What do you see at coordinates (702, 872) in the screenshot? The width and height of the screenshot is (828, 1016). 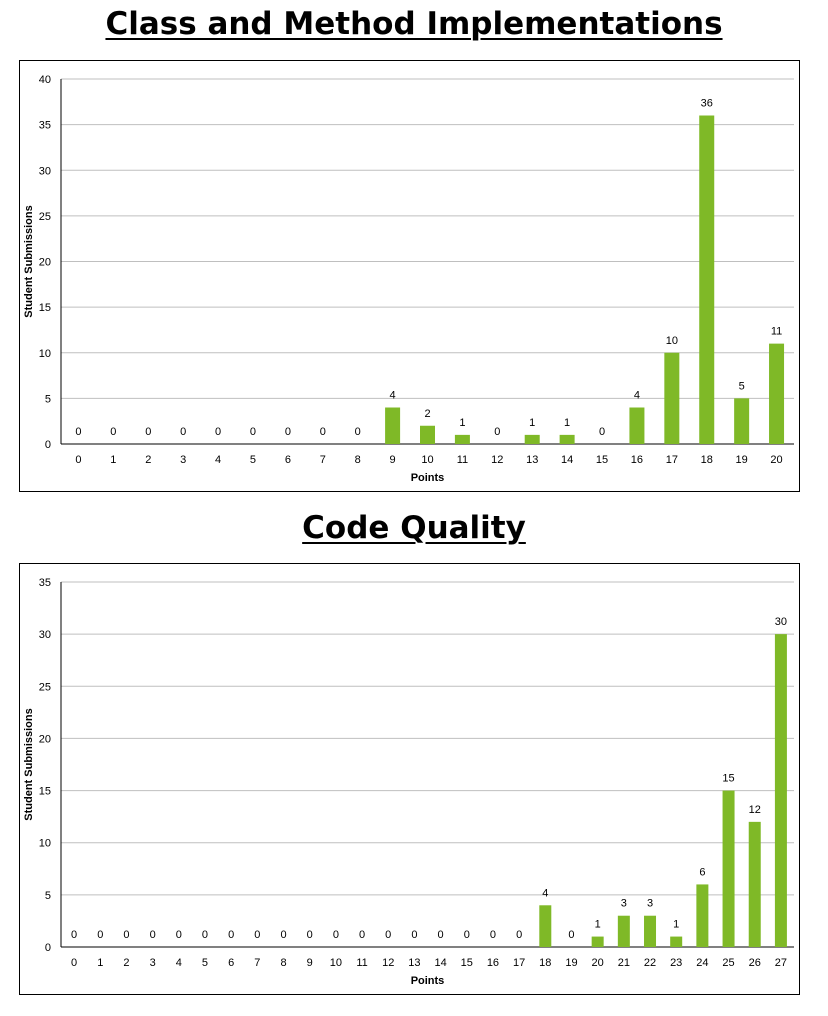 I see `data-label-24: 6` at bounding box center [702, 872].